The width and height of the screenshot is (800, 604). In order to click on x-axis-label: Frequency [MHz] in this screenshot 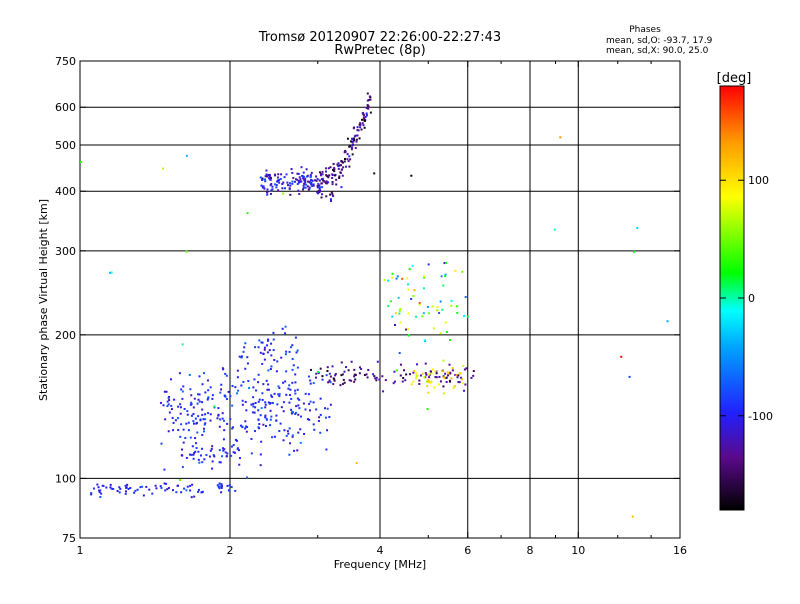, I will do `click(380, 564)`.